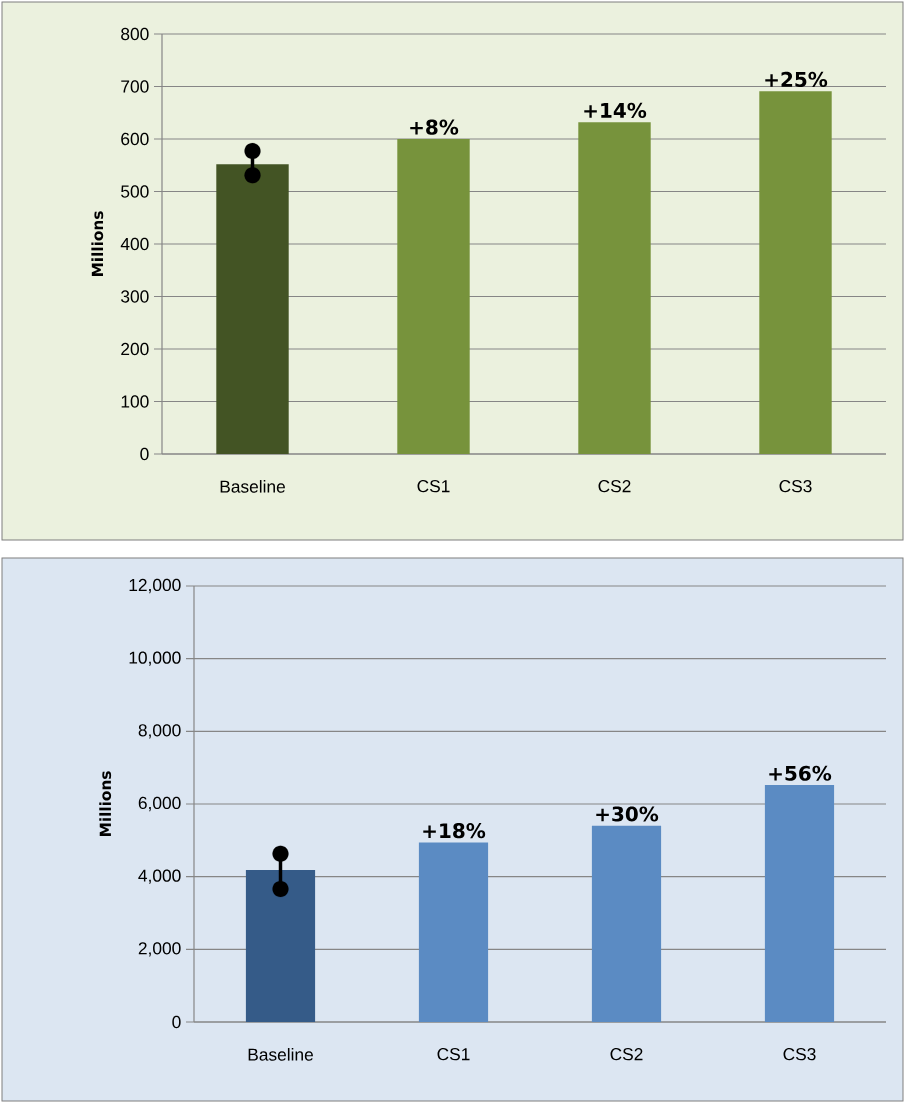 The image size is (905, 1103). I want to click on y-tick-label: 8,000, so click(159, 731).